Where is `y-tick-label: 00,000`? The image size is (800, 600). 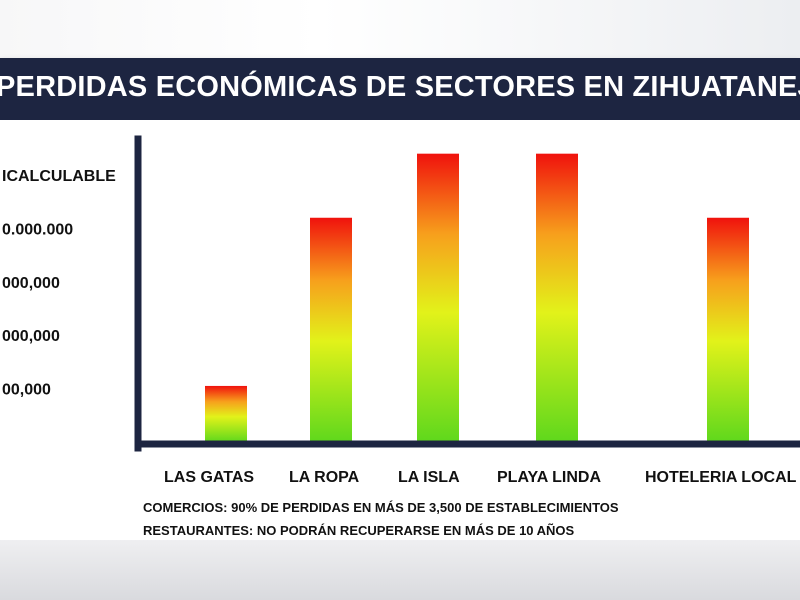 y-tick-label: 00,000 is located at coordinates (26, 390).